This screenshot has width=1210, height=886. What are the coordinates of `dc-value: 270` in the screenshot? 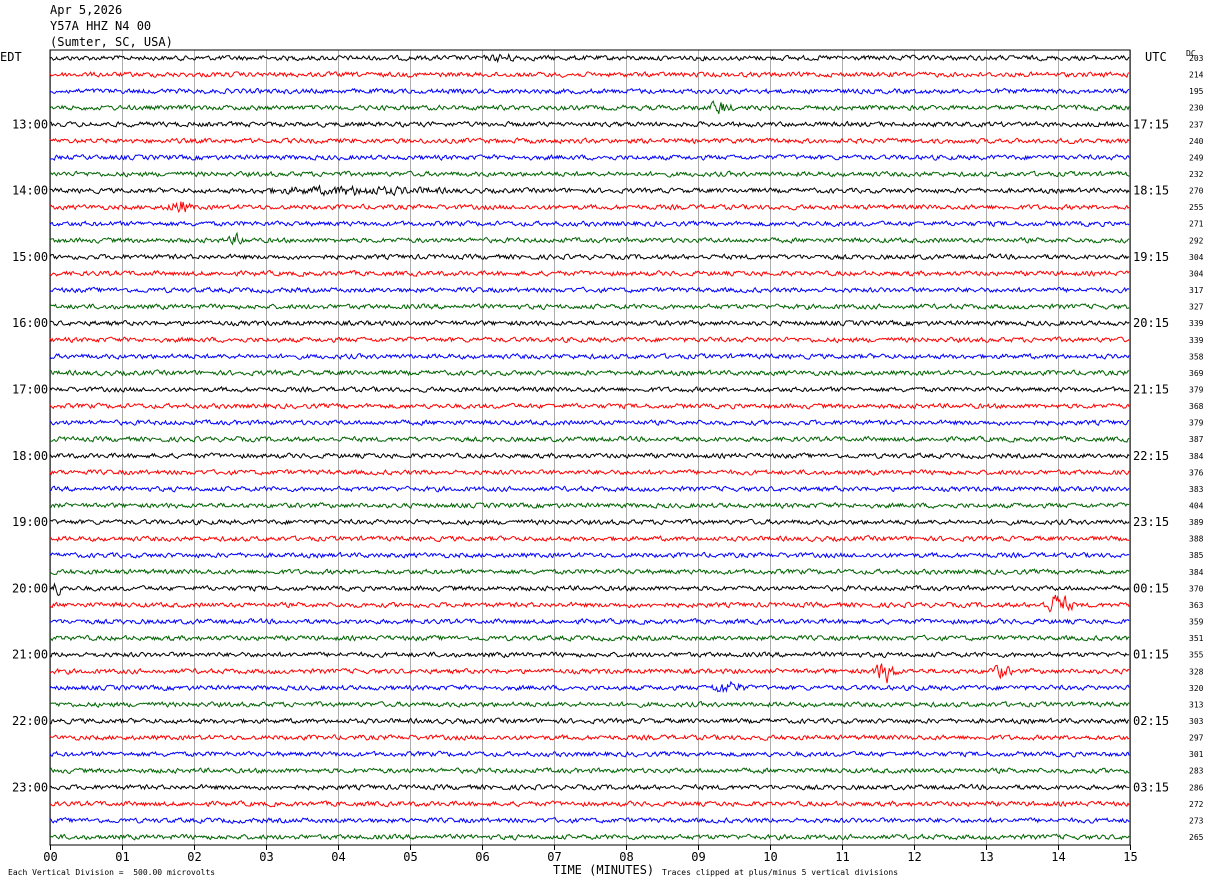 It's located at (1196, 191).